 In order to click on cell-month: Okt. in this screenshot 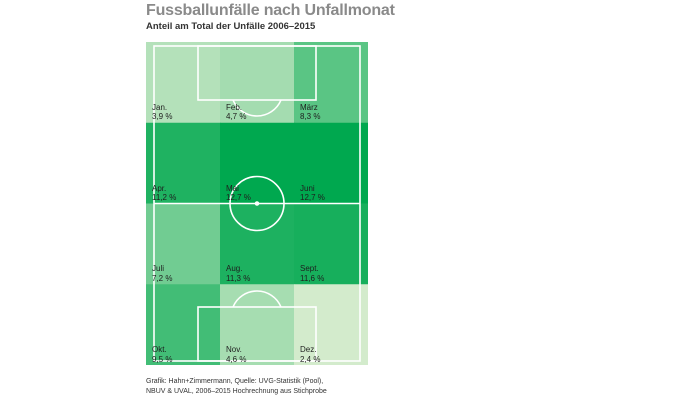, I will do `click(159, 349)`.